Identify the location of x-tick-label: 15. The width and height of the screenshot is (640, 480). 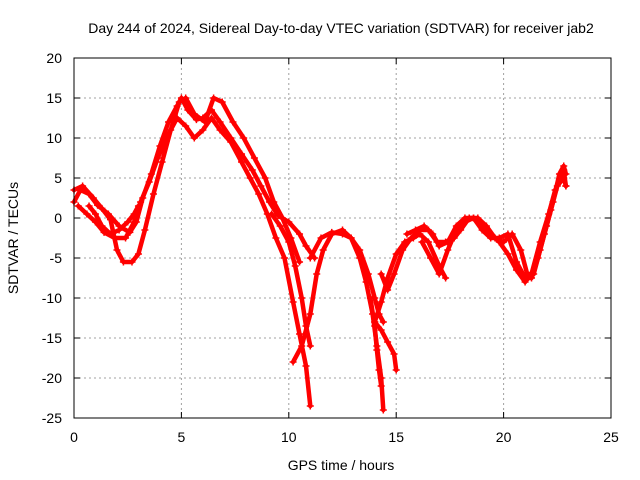
(396, 437).